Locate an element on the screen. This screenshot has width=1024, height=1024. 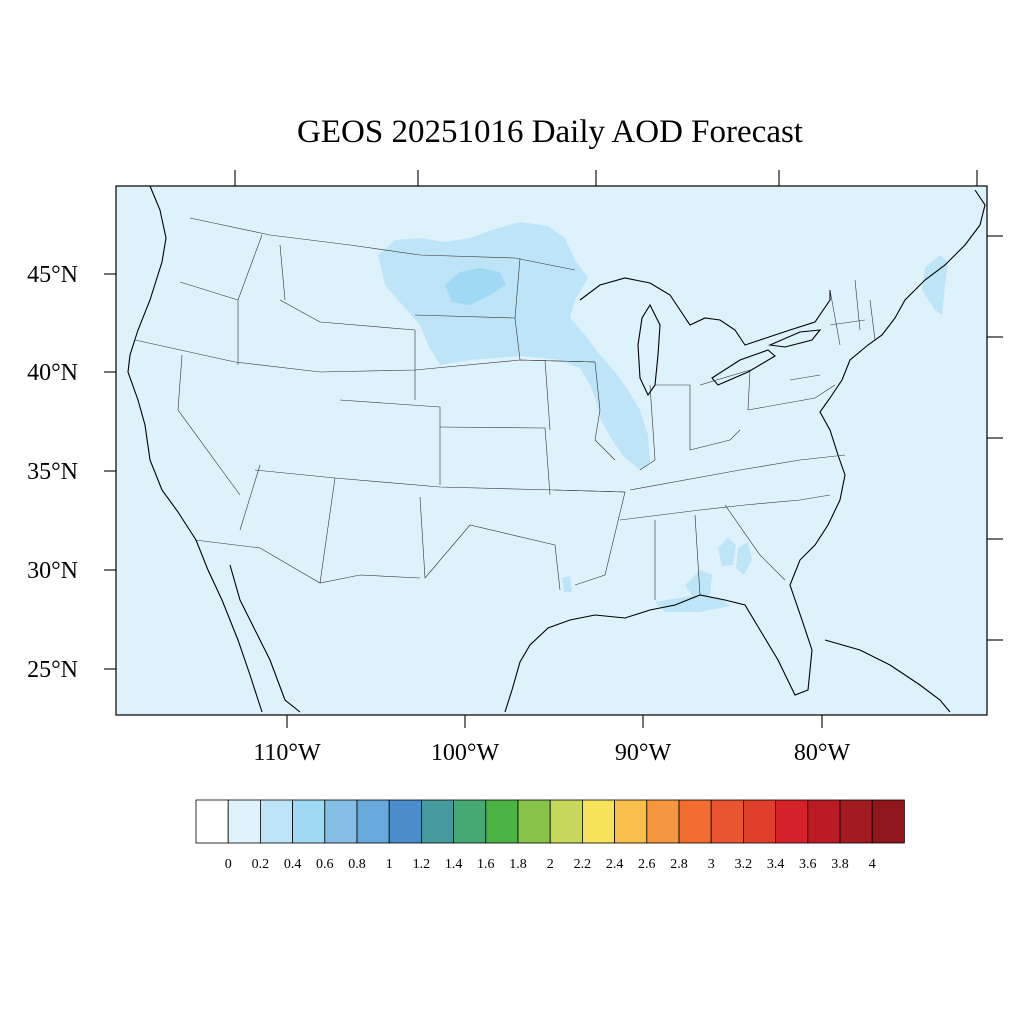
colorbar-label: 2.6 is located at coordinates (647, 864).